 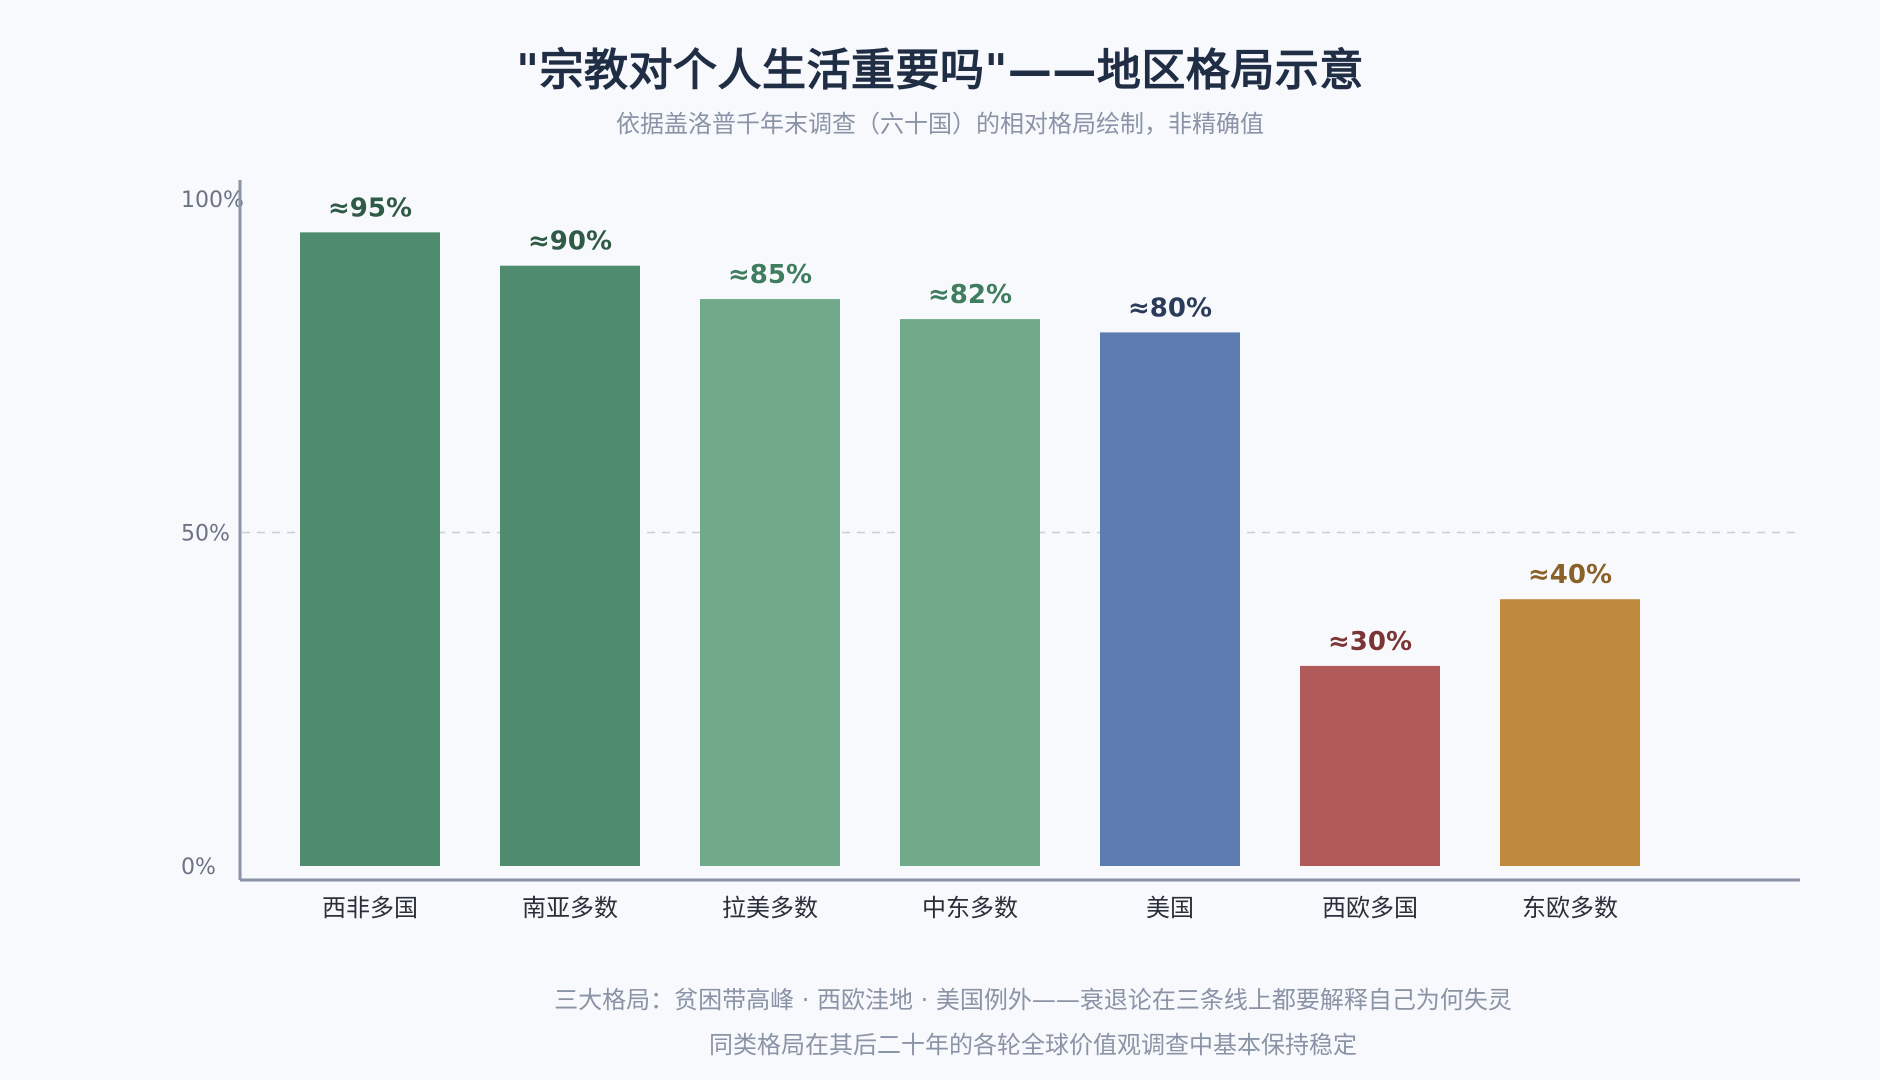 I want to click on chart-subtitle: 依据盖洛普千年末调查（六十国）的相对格局绘制，非精确值, so click(x=940, y=124).